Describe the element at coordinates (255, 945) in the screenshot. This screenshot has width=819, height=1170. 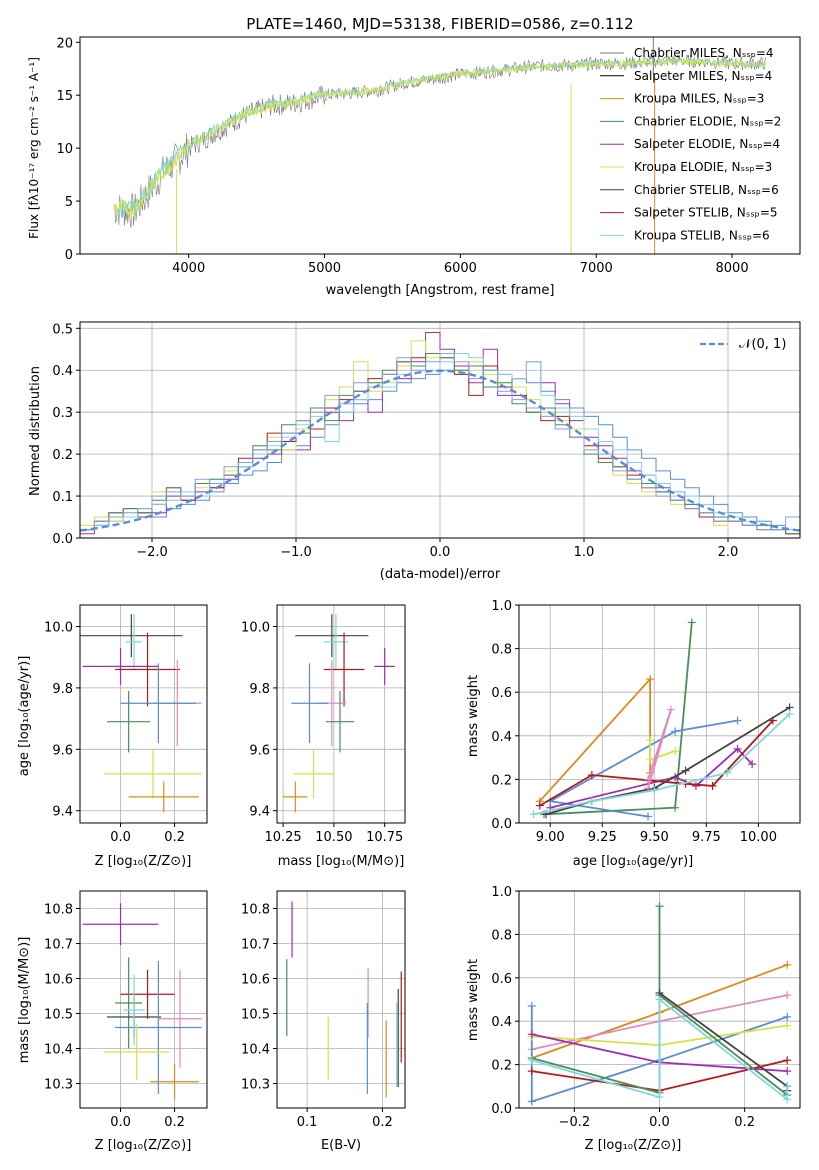
I see `y-tick-label: 10.7` at that location.